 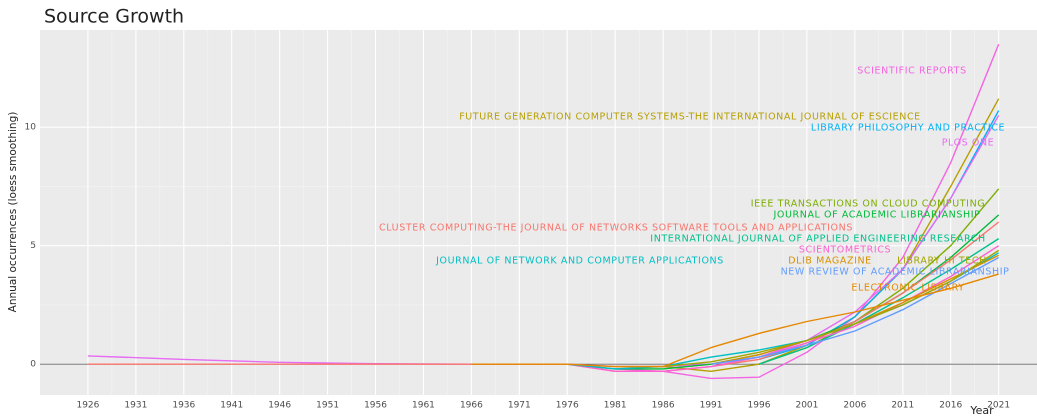 I want to click on series-label: PLOS ONE, so click(x=968, y=143).